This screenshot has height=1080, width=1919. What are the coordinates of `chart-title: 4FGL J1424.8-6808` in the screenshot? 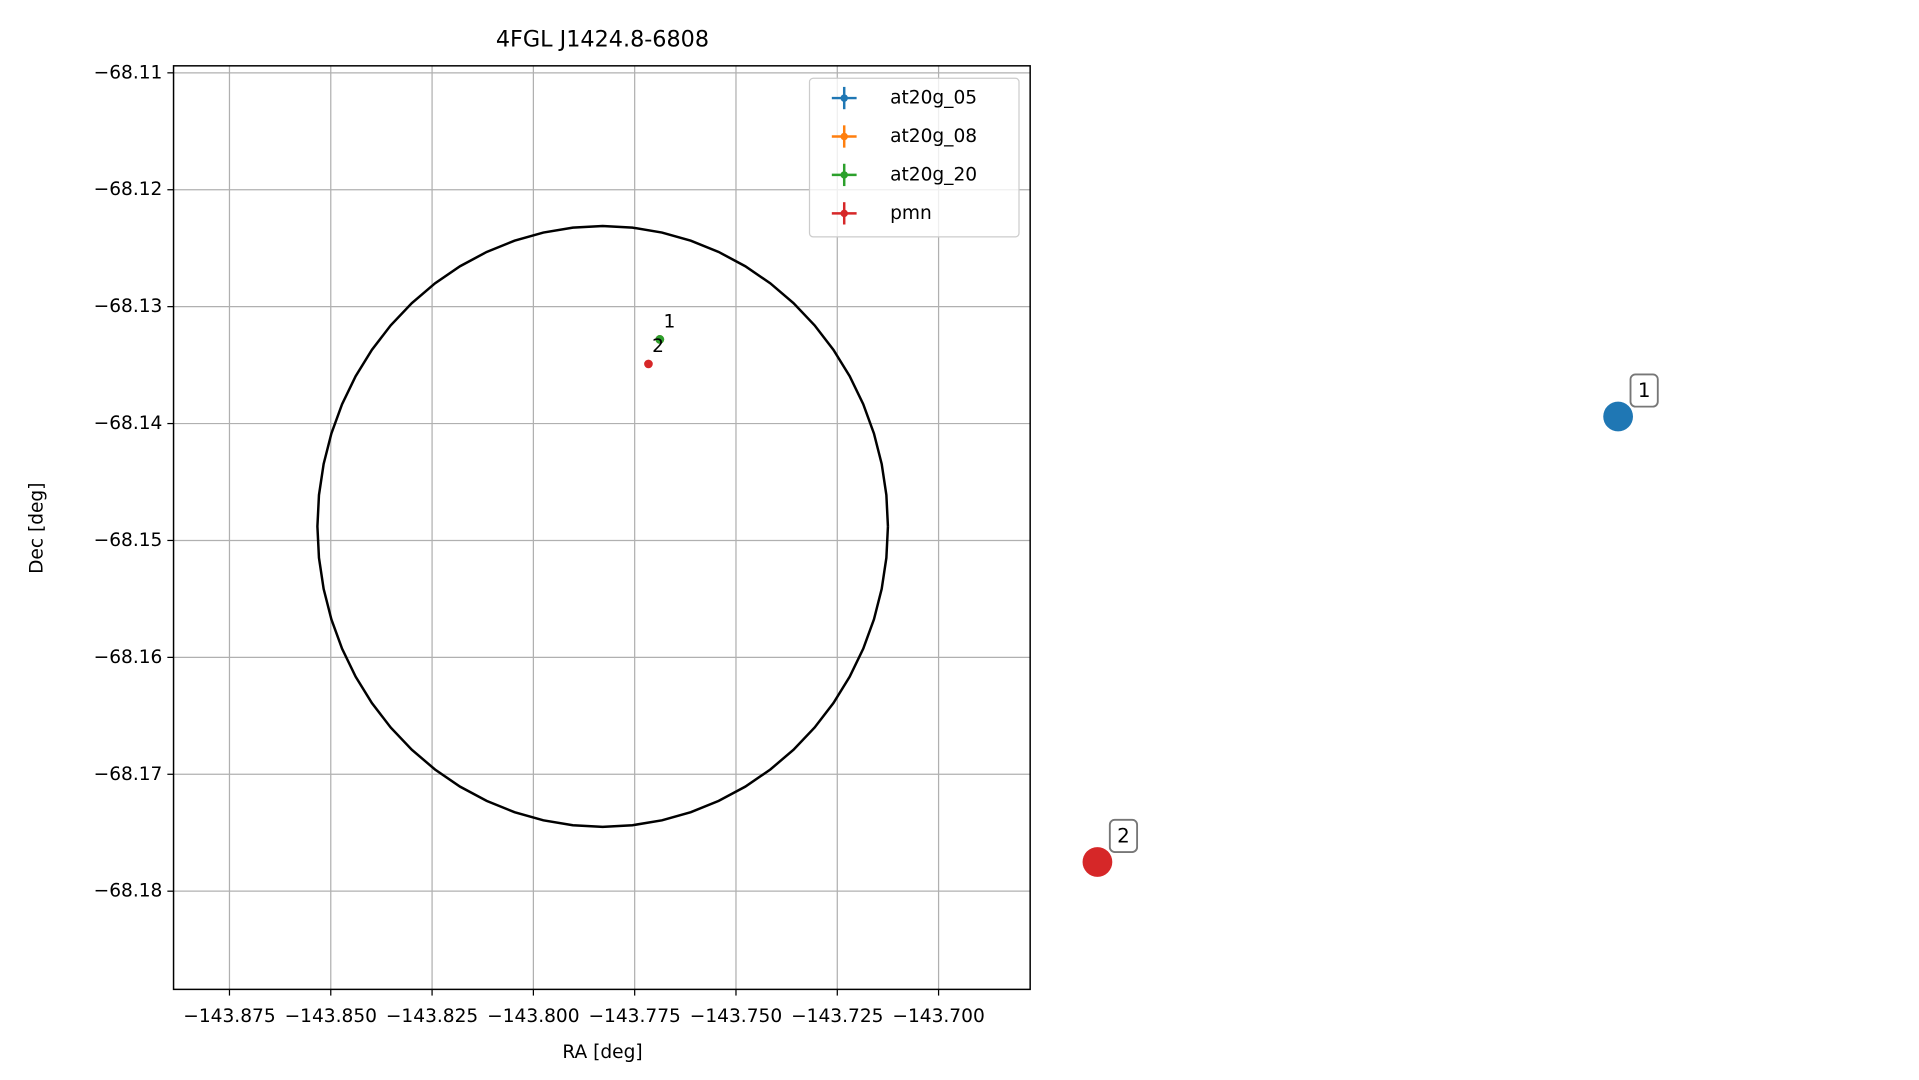 It's located at (602, 39).